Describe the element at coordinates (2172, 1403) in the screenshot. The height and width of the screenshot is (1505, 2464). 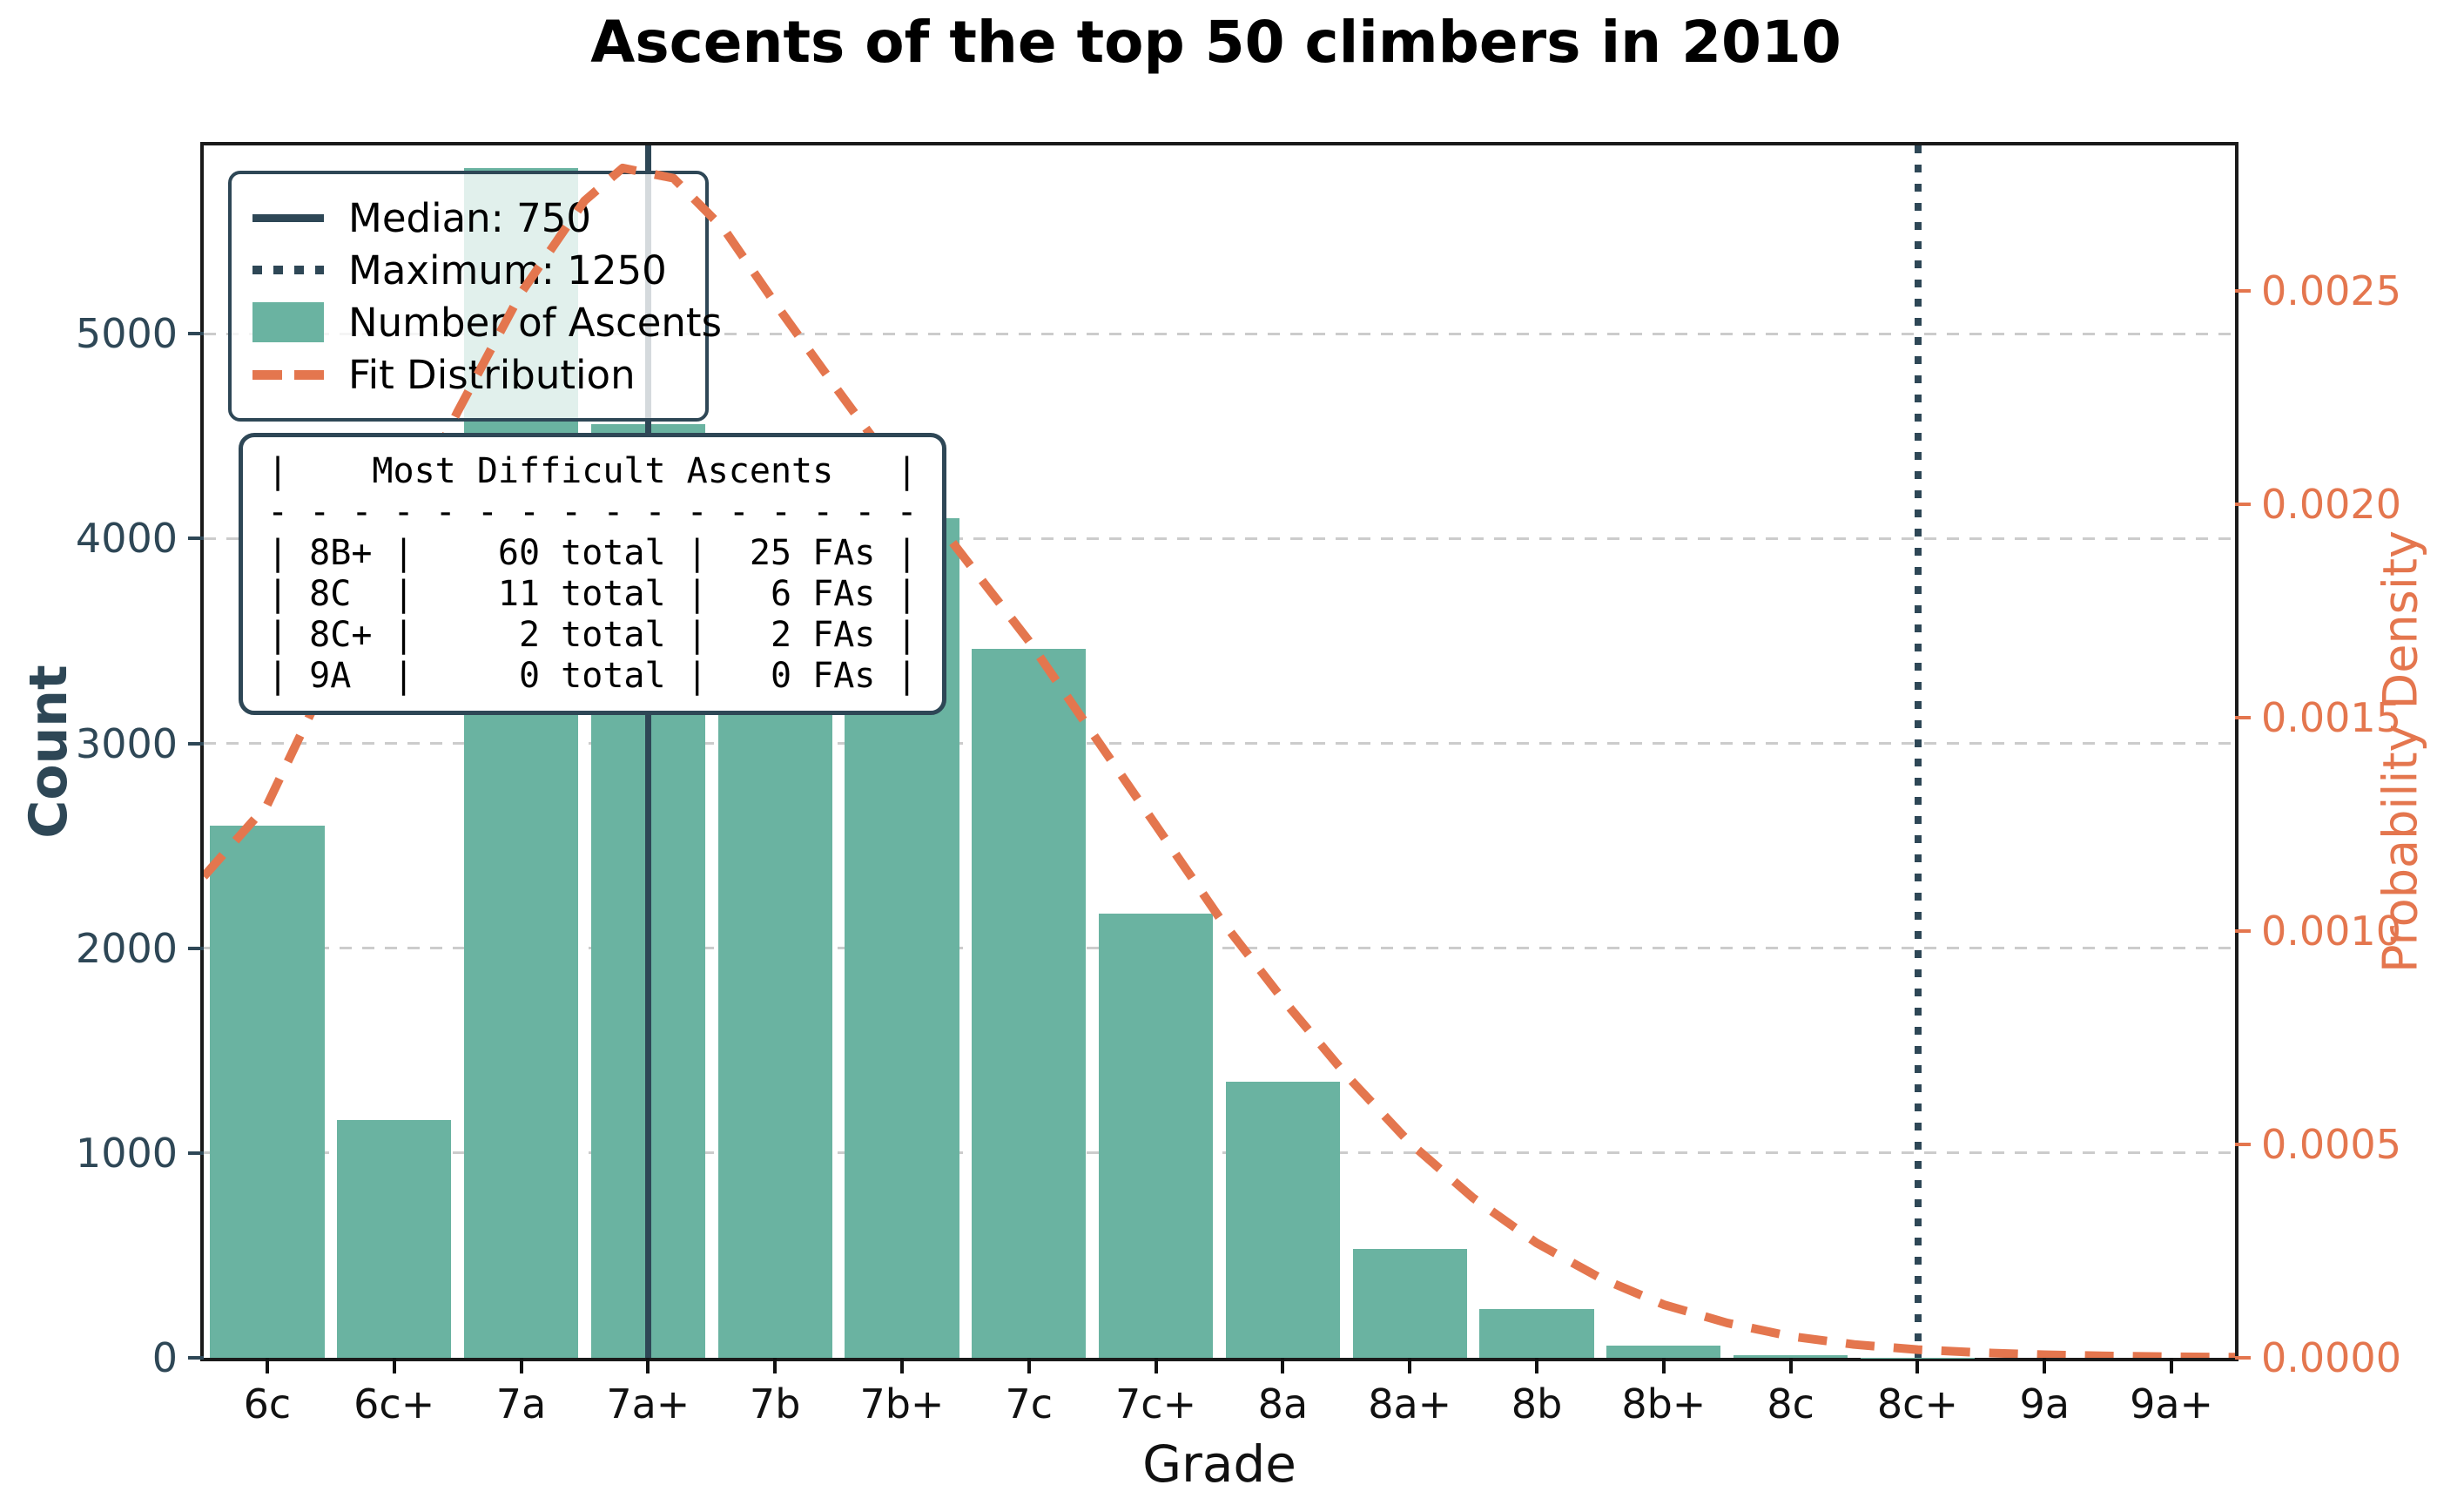
I see `xtick-label-9a+: 9a+` at that location.